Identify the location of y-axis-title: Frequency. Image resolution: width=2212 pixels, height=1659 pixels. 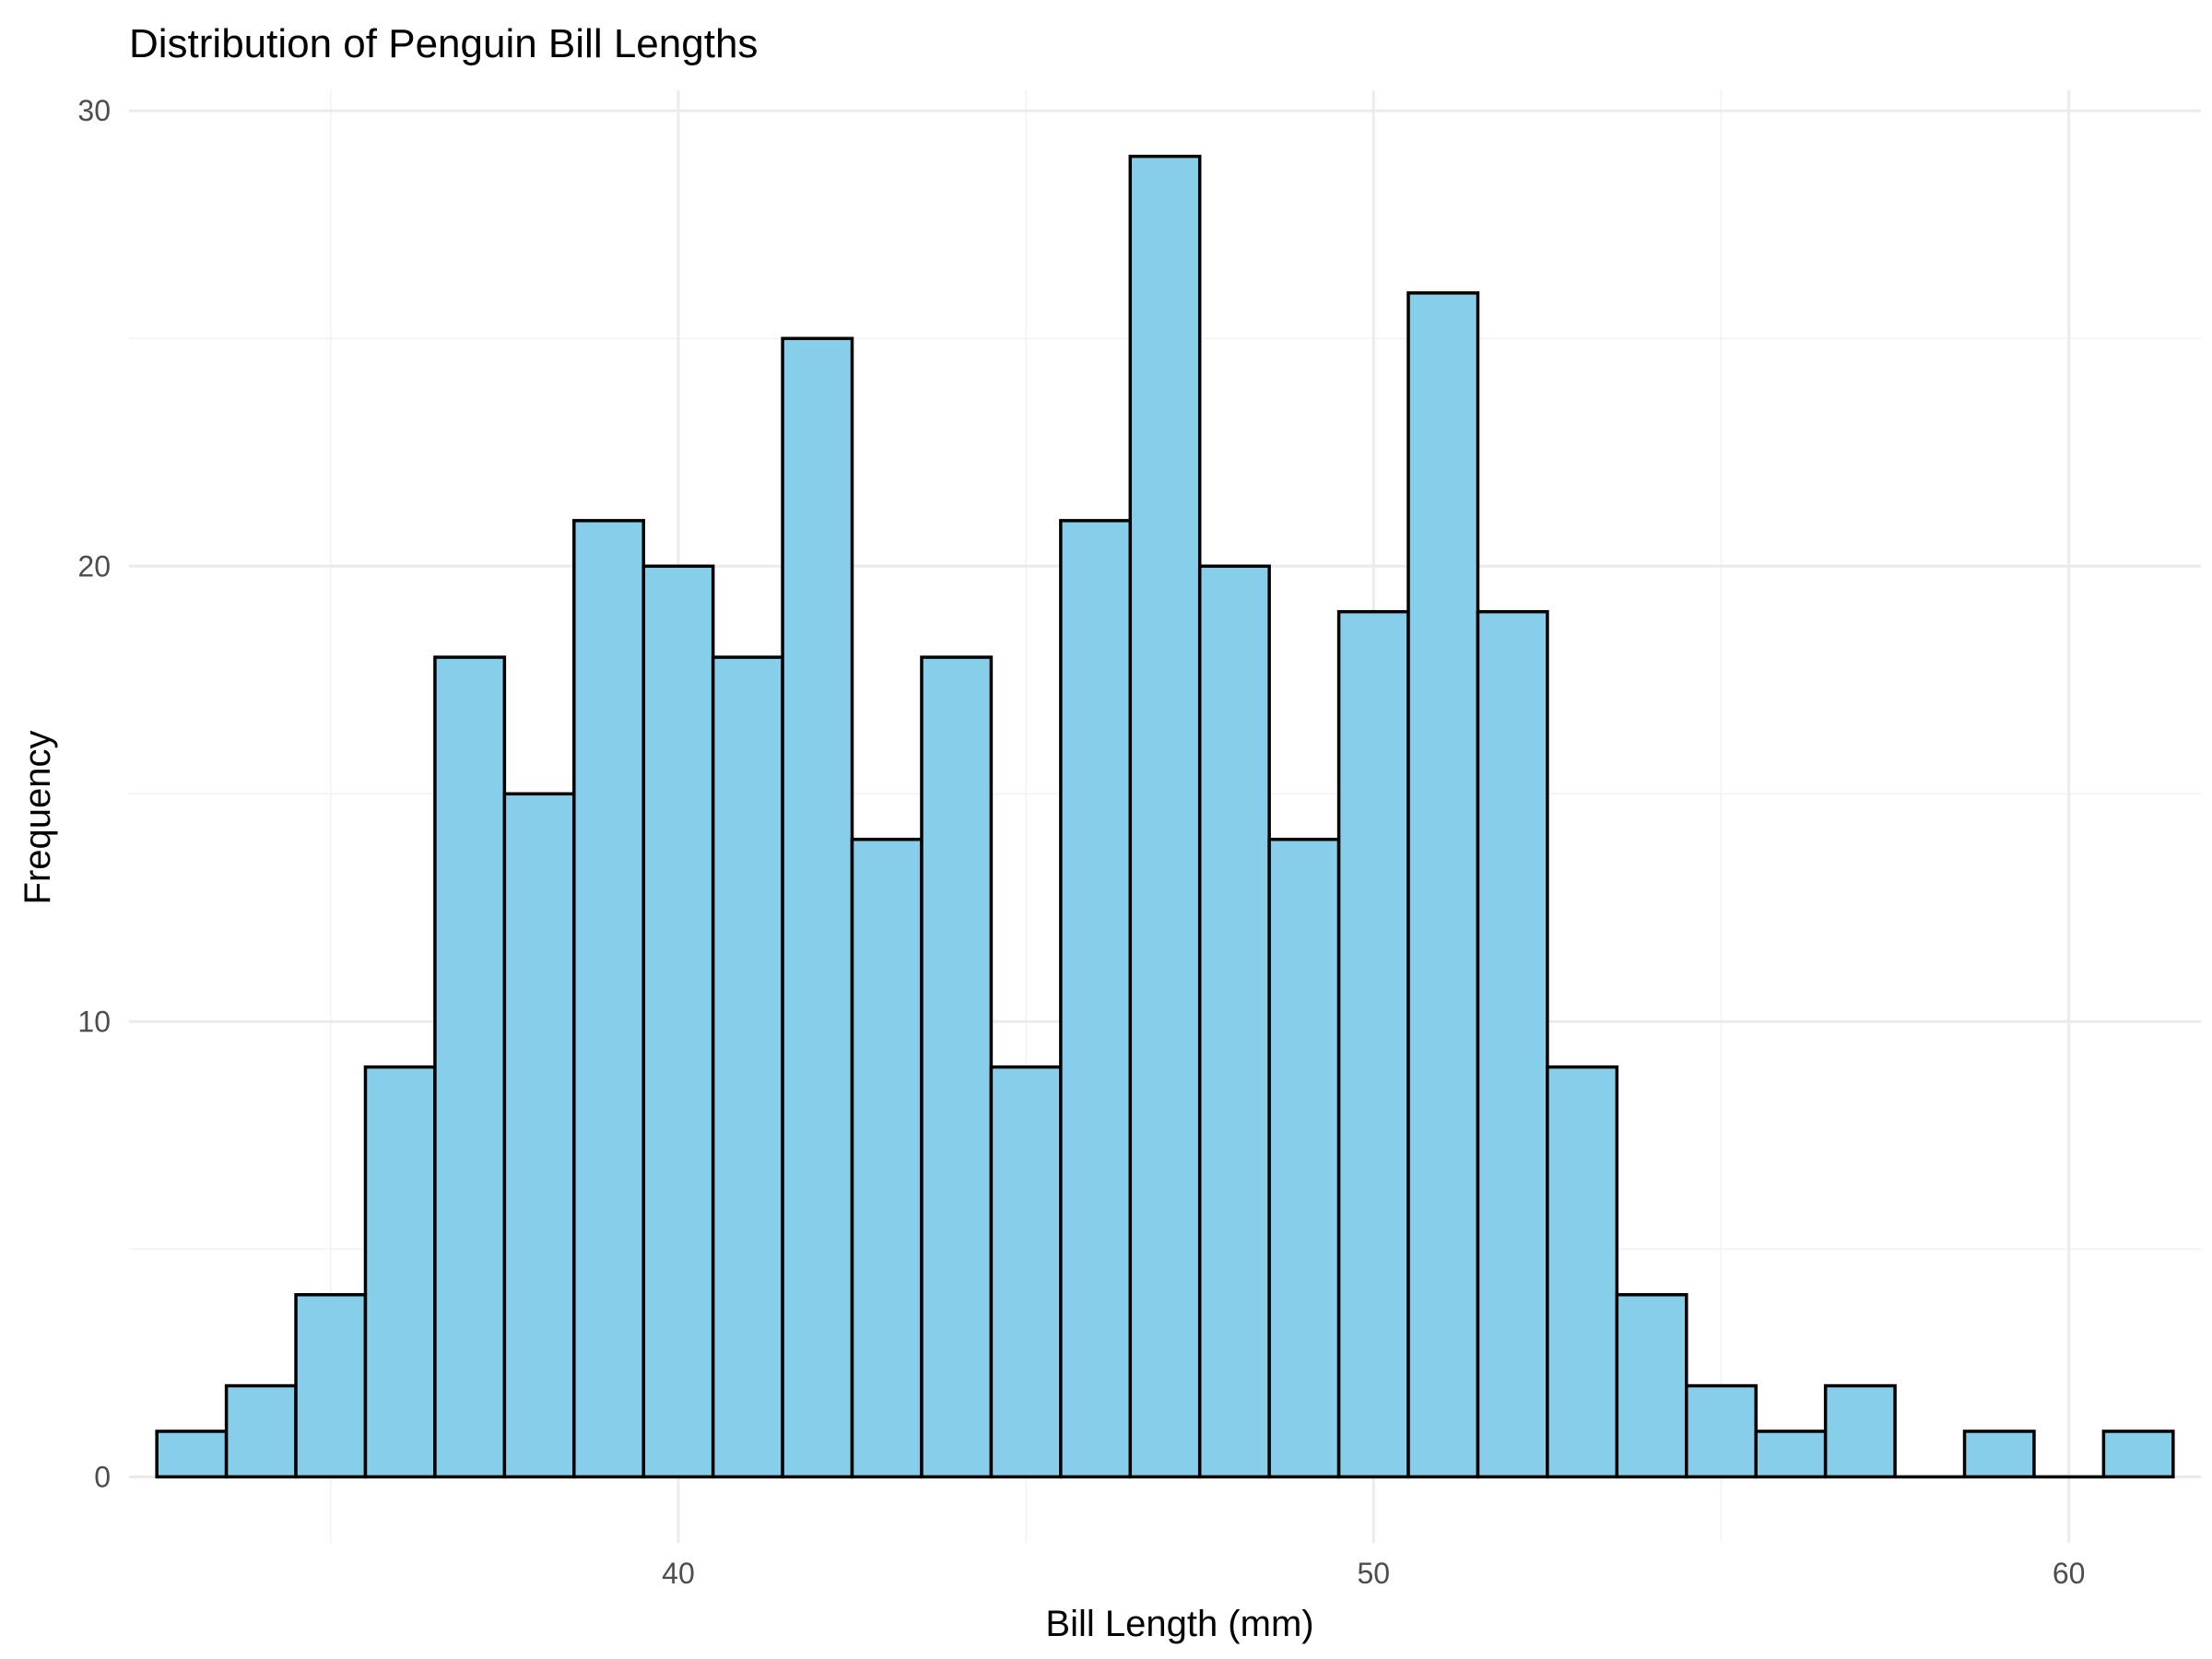
(38, 818).